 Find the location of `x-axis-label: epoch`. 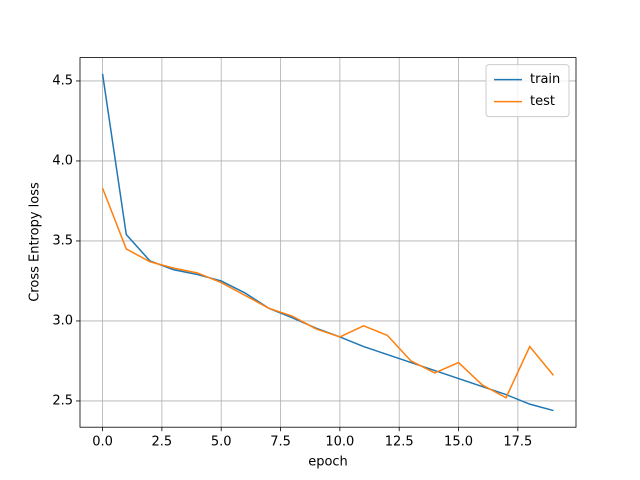

x-axis-label: epoch is located at coordinates (328, 462).